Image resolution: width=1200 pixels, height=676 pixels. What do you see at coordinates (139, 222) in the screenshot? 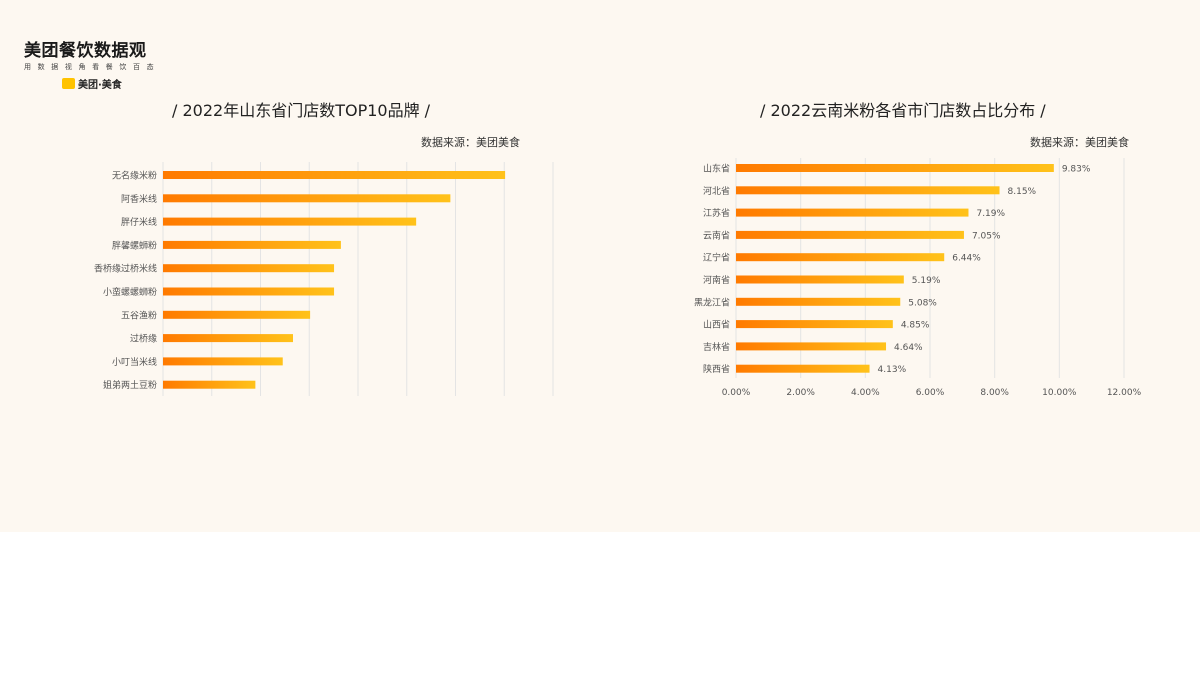
I see `category-label: 胖仔米线` at bounding box center [139, 222].